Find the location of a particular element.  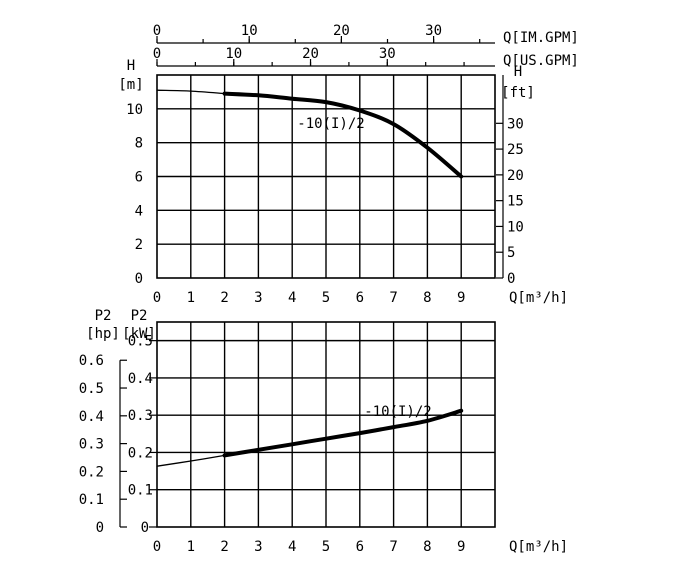

head-y-tick-label: 10 is located at coordinates (134, 110).